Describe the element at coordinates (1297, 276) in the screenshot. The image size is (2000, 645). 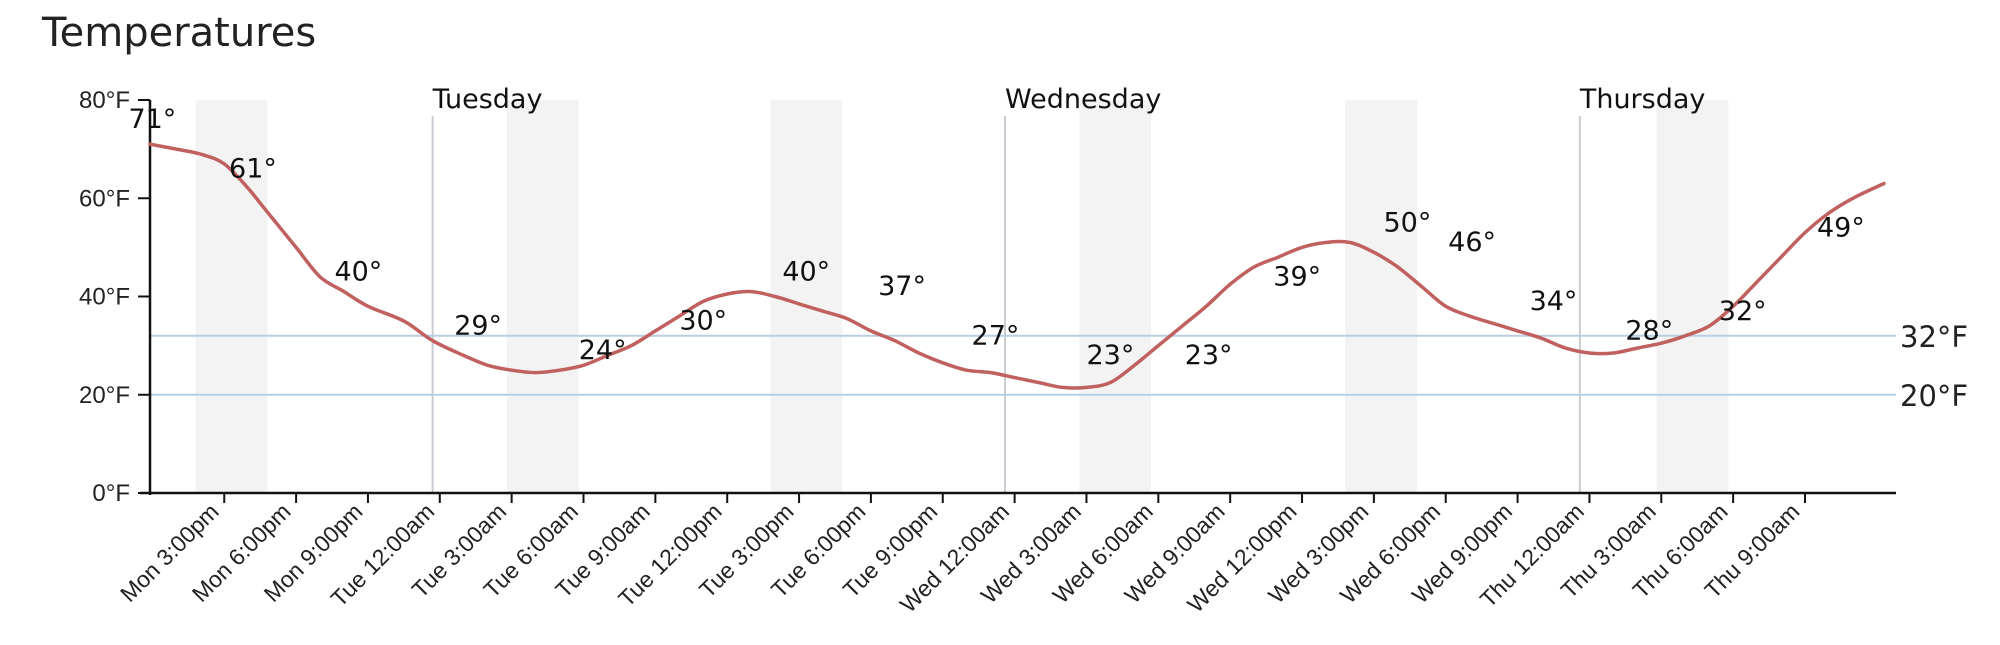
I see `data-label: 39°` at that location.